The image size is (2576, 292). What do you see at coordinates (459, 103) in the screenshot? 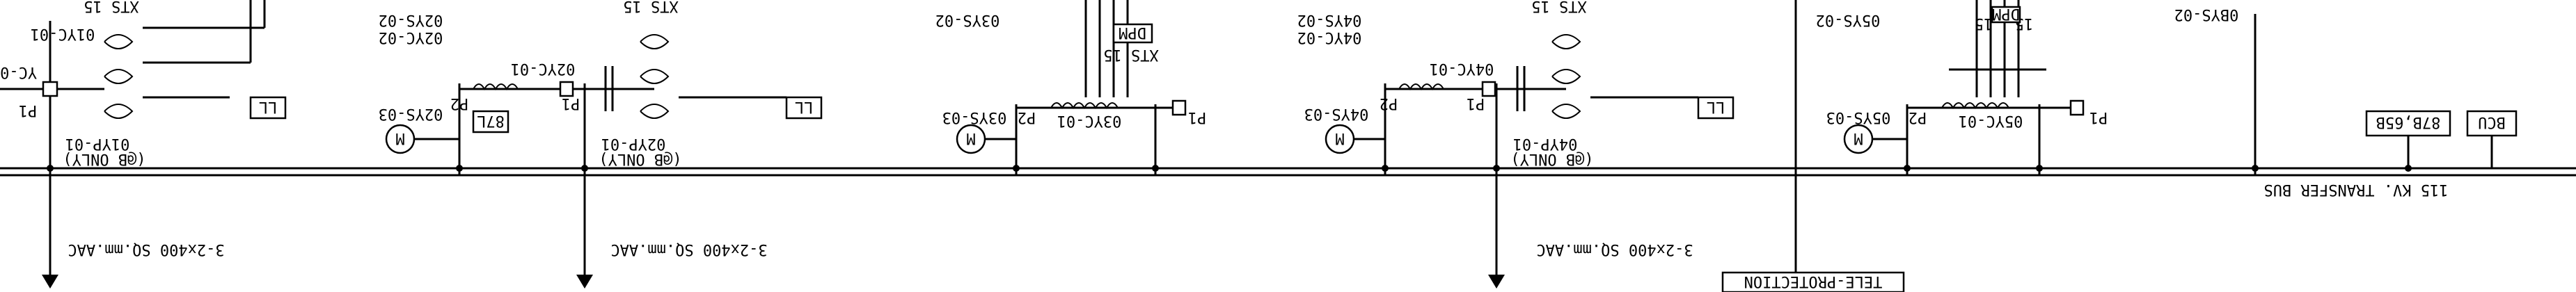
I see `bay2-p2: P2` at bounding box center [459, 103].